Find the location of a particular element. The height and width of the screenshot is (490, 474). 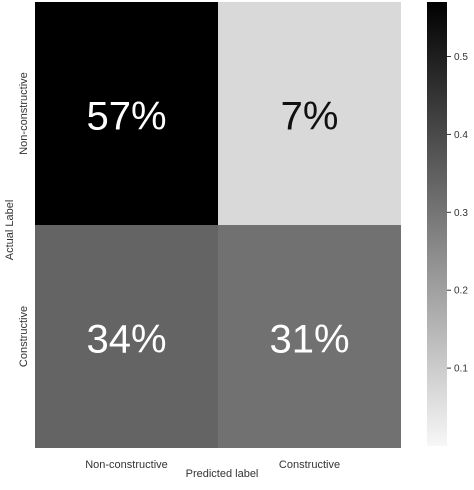

x-tick-label: Constructive is located at coordinates (309, 465).